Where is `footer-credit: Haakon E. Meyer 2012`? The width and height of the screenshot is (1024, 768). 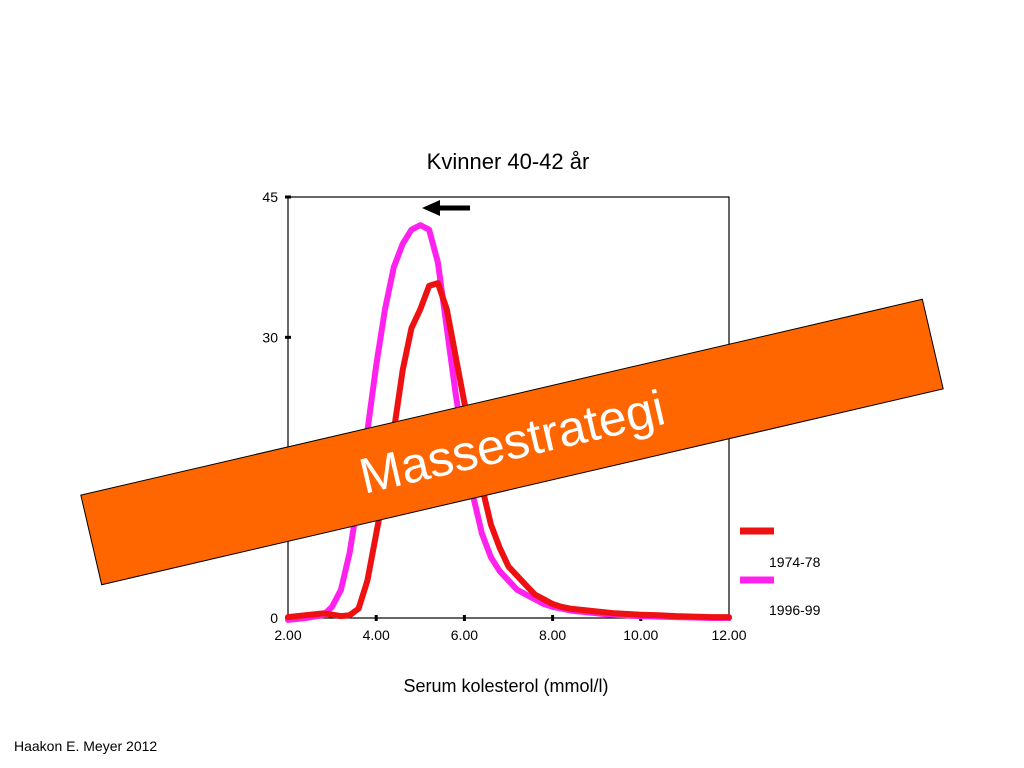
footer-credit: Haakon E. Meyer 2012 is located at coordinates (86, 746).